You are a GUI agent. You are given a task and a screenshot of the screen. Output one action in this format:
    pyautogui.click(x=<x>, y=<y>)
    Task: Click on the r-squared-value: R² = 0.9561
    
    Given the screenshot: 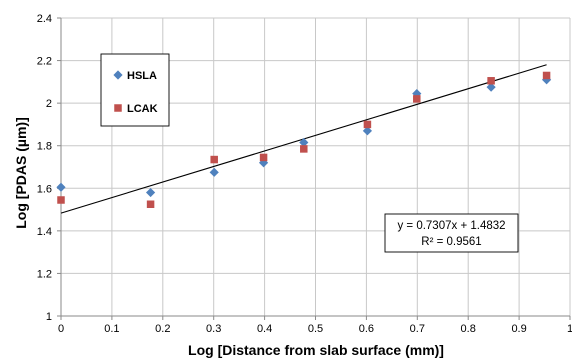 What is the action you would take?
    pyautogui.click(x=451, y=242)
    